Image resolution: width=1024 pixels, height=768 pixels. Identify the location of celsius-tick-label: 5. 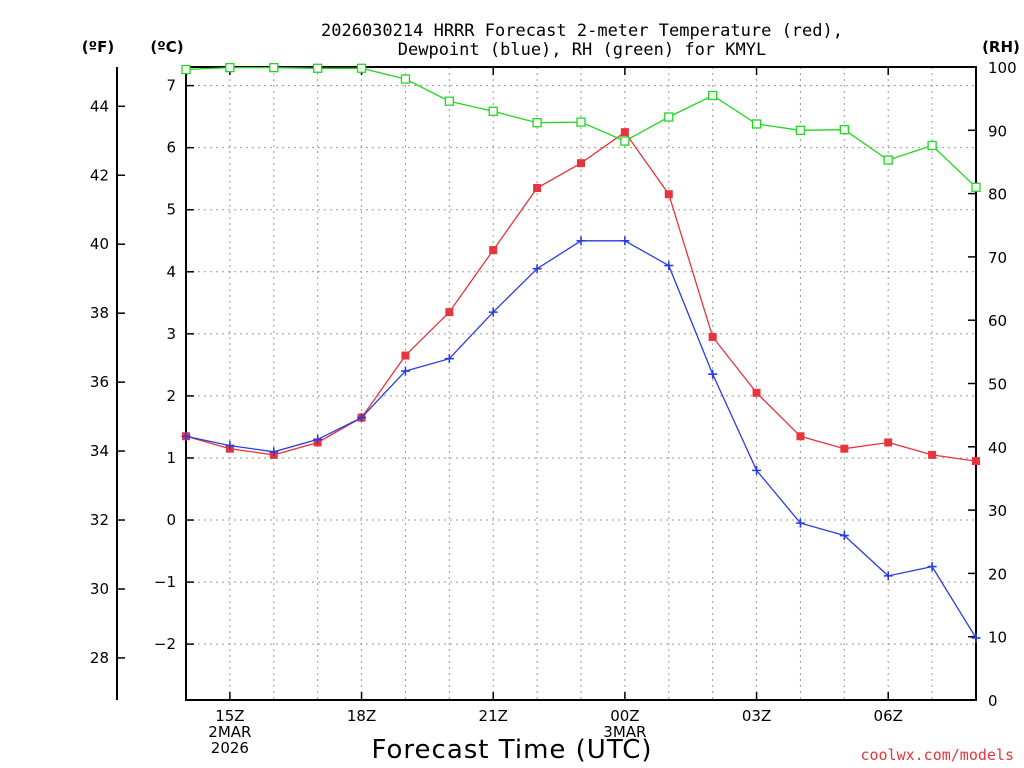
(171, 210).